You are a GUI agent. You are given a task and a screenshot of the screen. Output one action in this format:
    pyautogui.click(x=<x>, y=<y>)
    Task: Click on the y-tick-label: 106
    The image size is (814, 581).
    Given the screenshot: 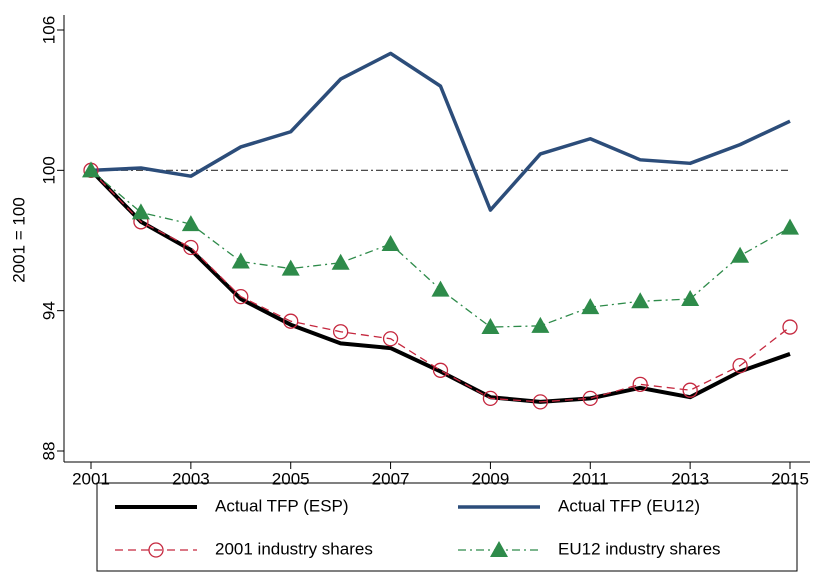 What is the action you would take?
    pyautogui.click(x=48, y=30)
    